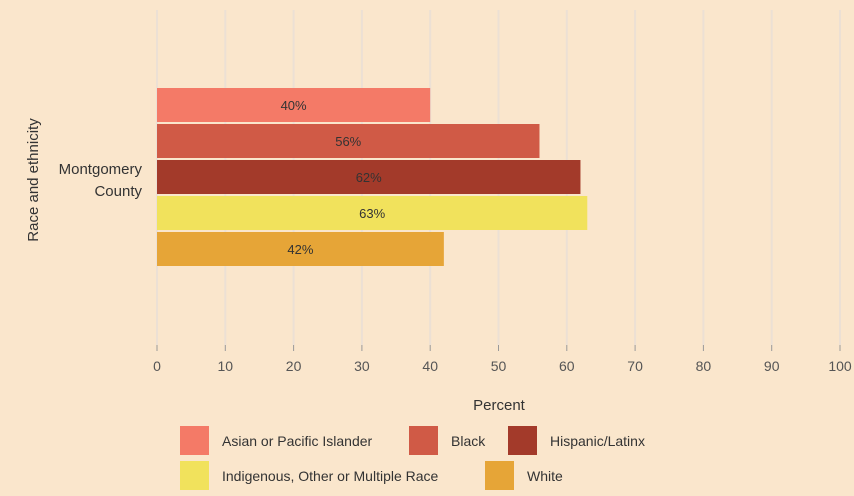 This screenshot has width=854, height=496. I want to click on x-tick-label: 50, so click(499, 366).